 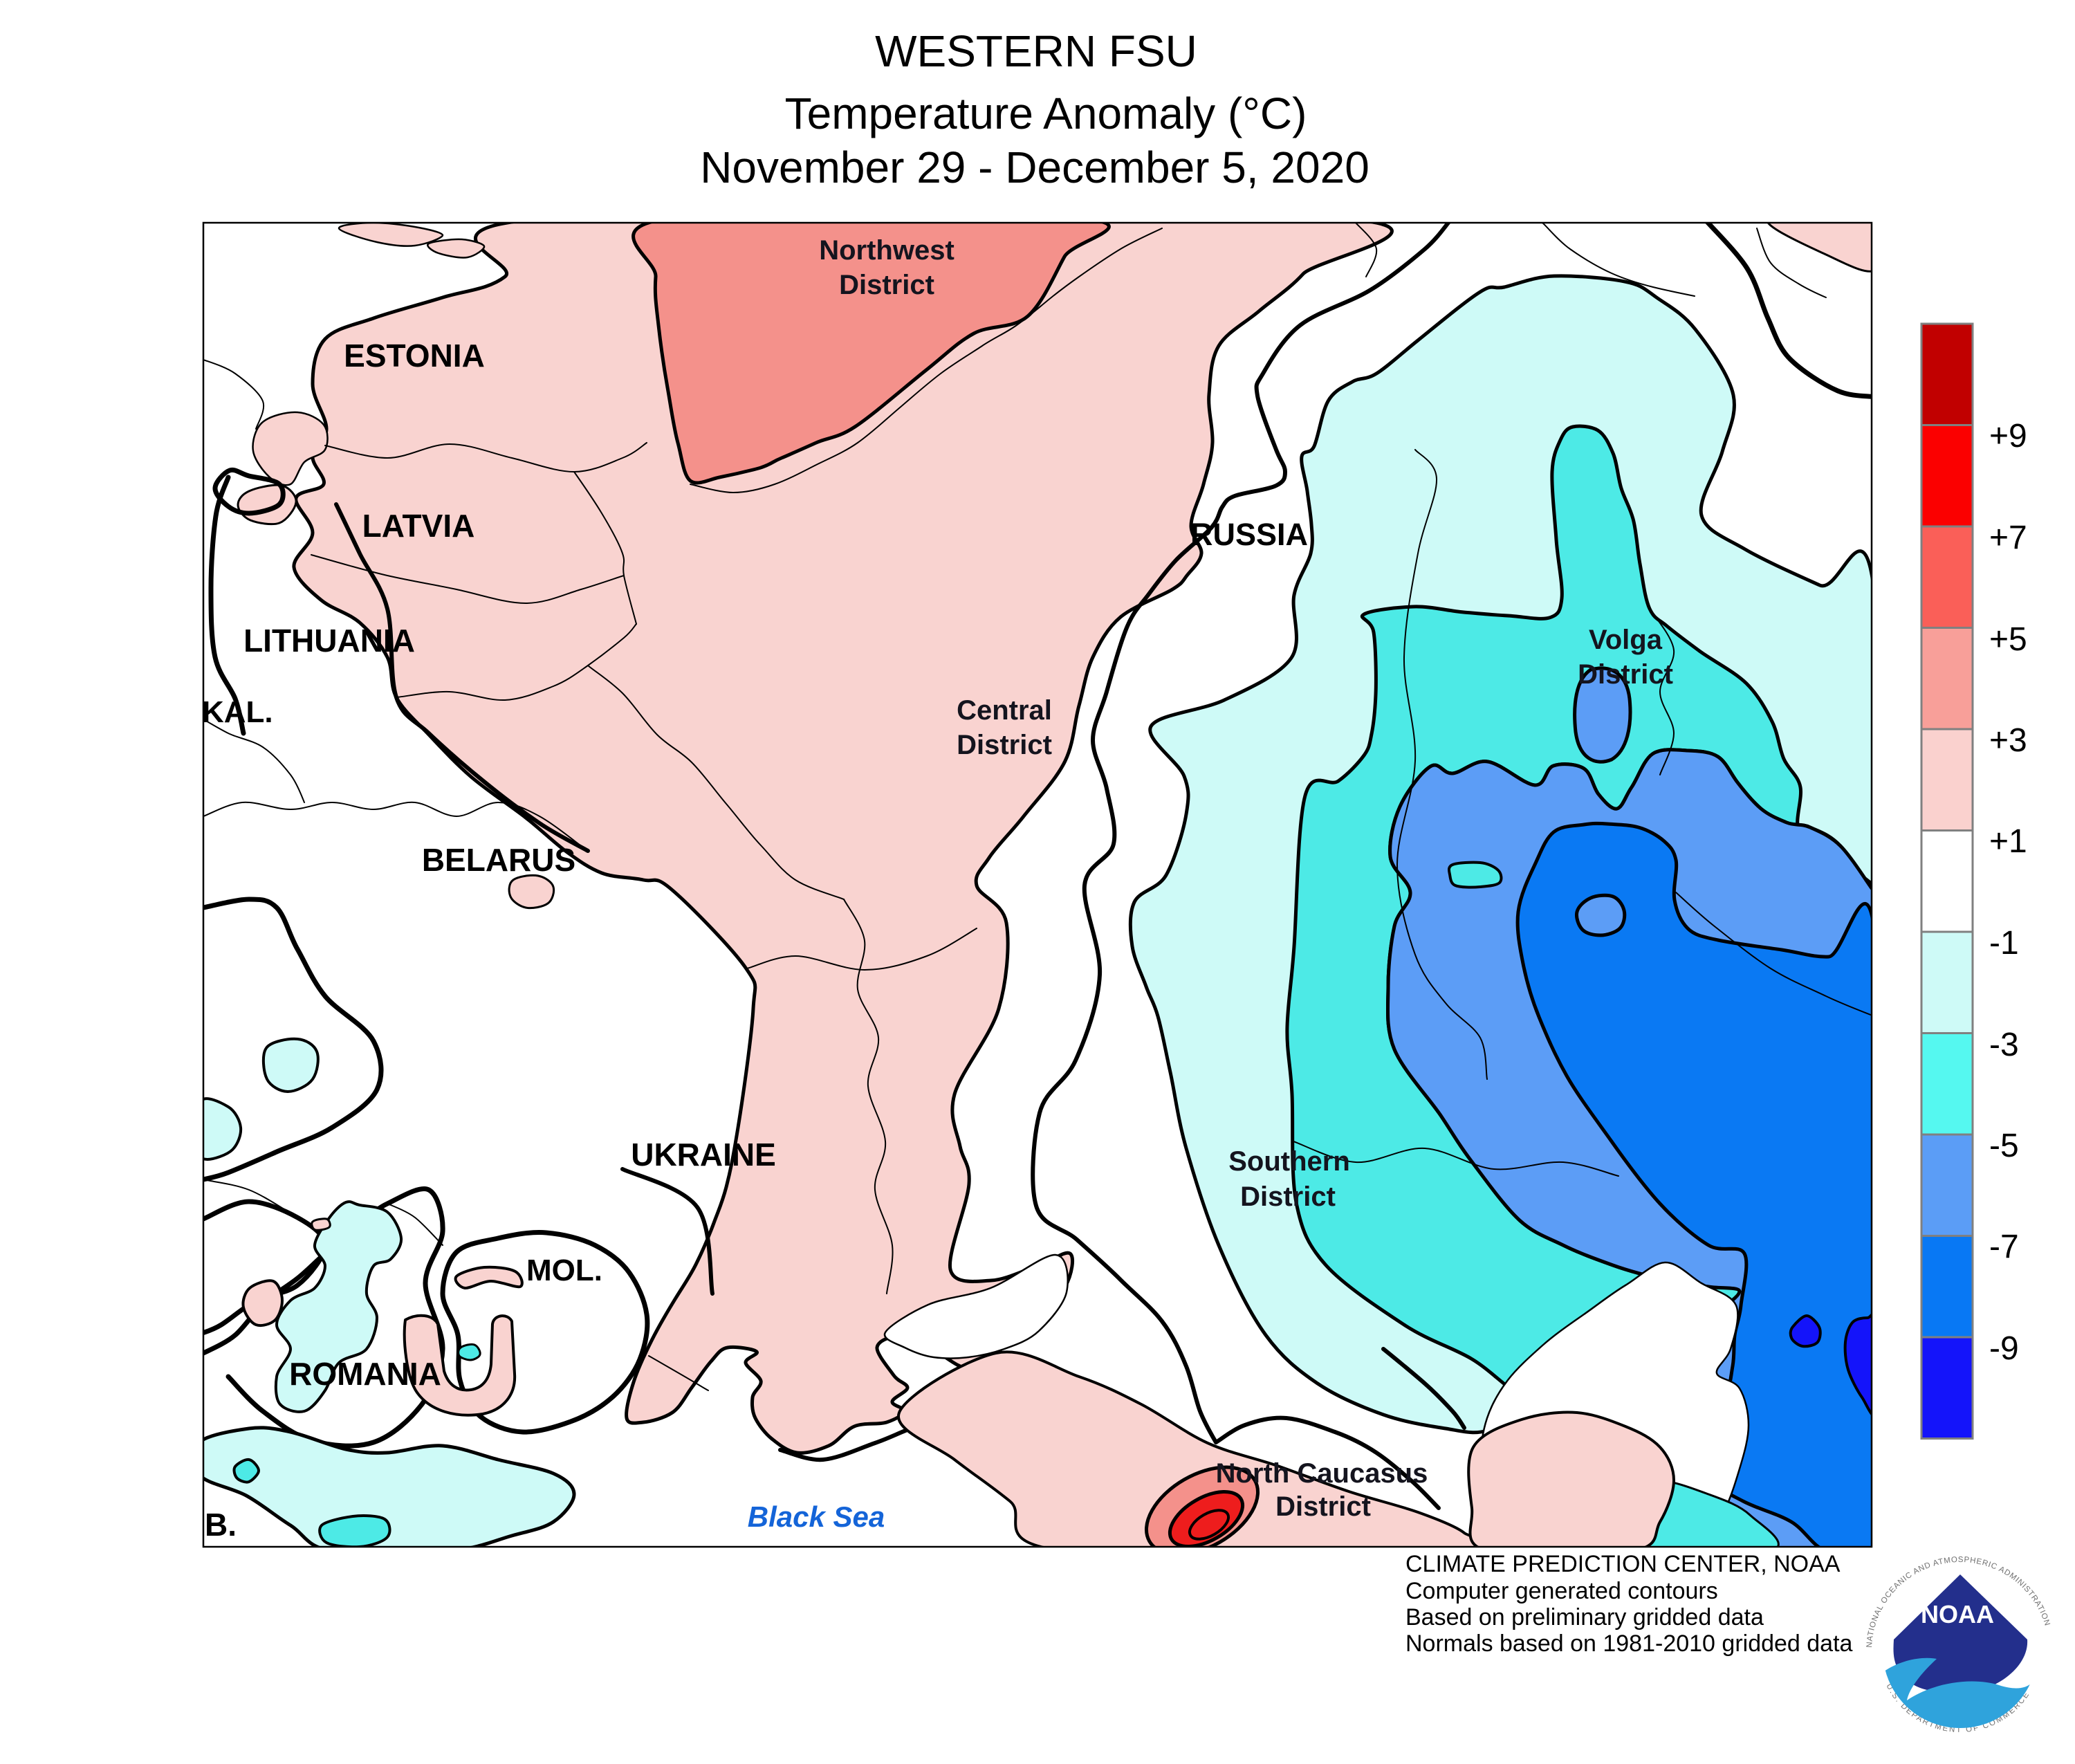 I want to click on svg-text: North Caucasus, so click(x=1322, y=1473).